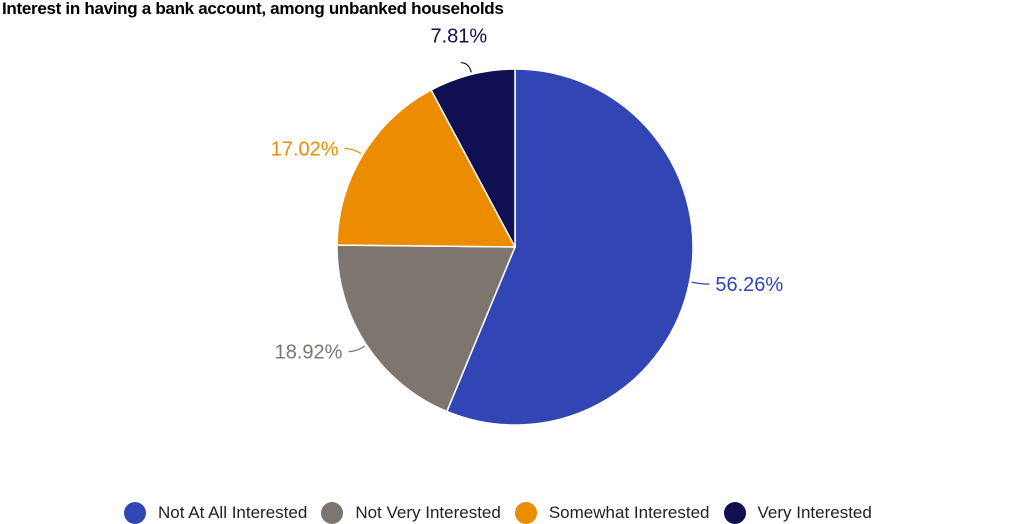  Describe the element at coordinates (458, 37) in the screenshot. I see `slice-value-label: 7.81%` at that location.